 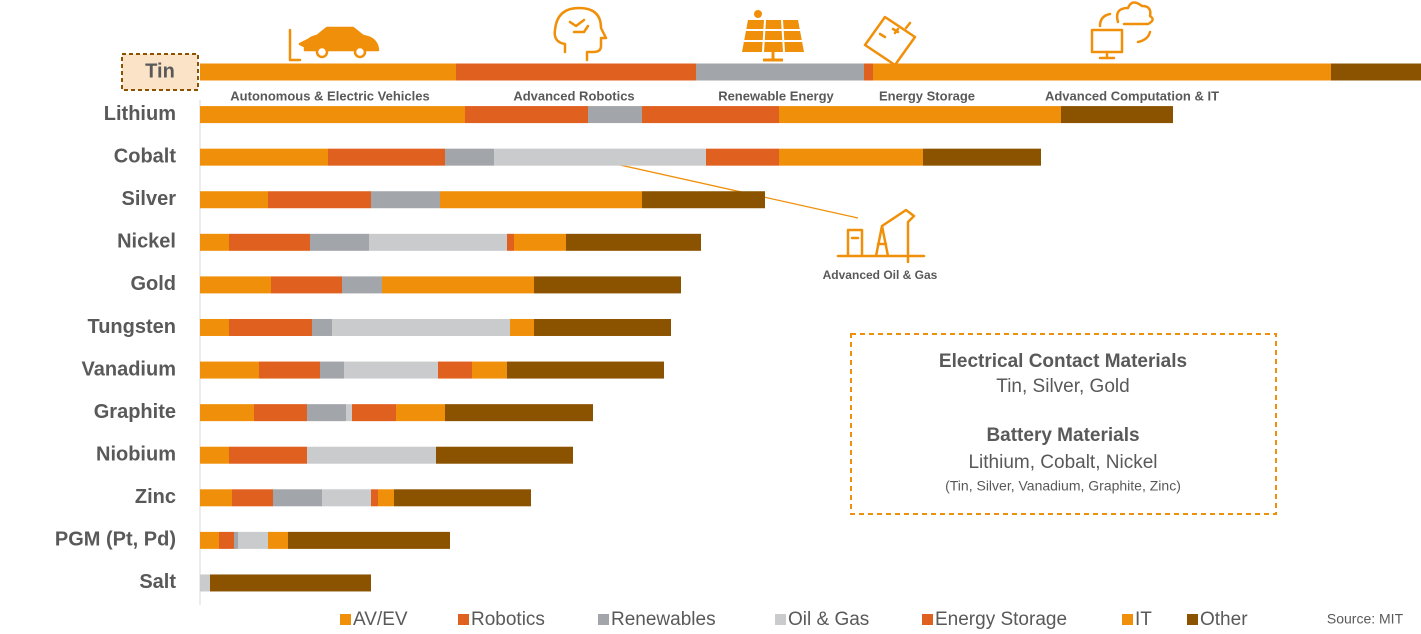 What do you see at coordinates (135, 412) in the screenshot?
I see `category-label: Graphite` at bounding box center [135, 412].